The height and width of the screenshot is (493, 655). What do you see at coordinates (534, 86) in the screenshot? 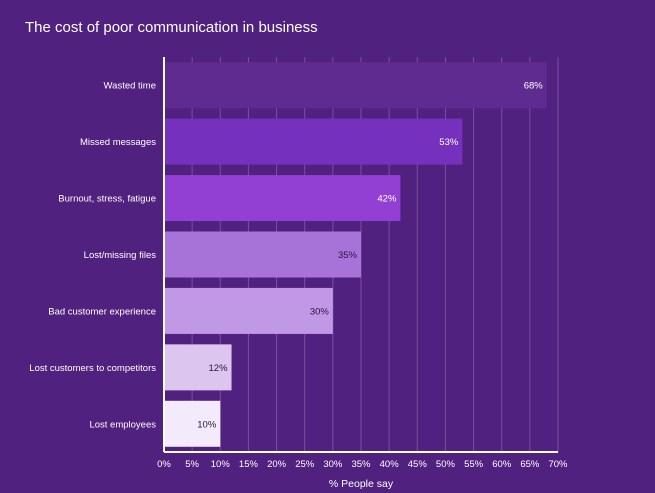
I see `value-label: 68%` at bounding box center [534, 86].